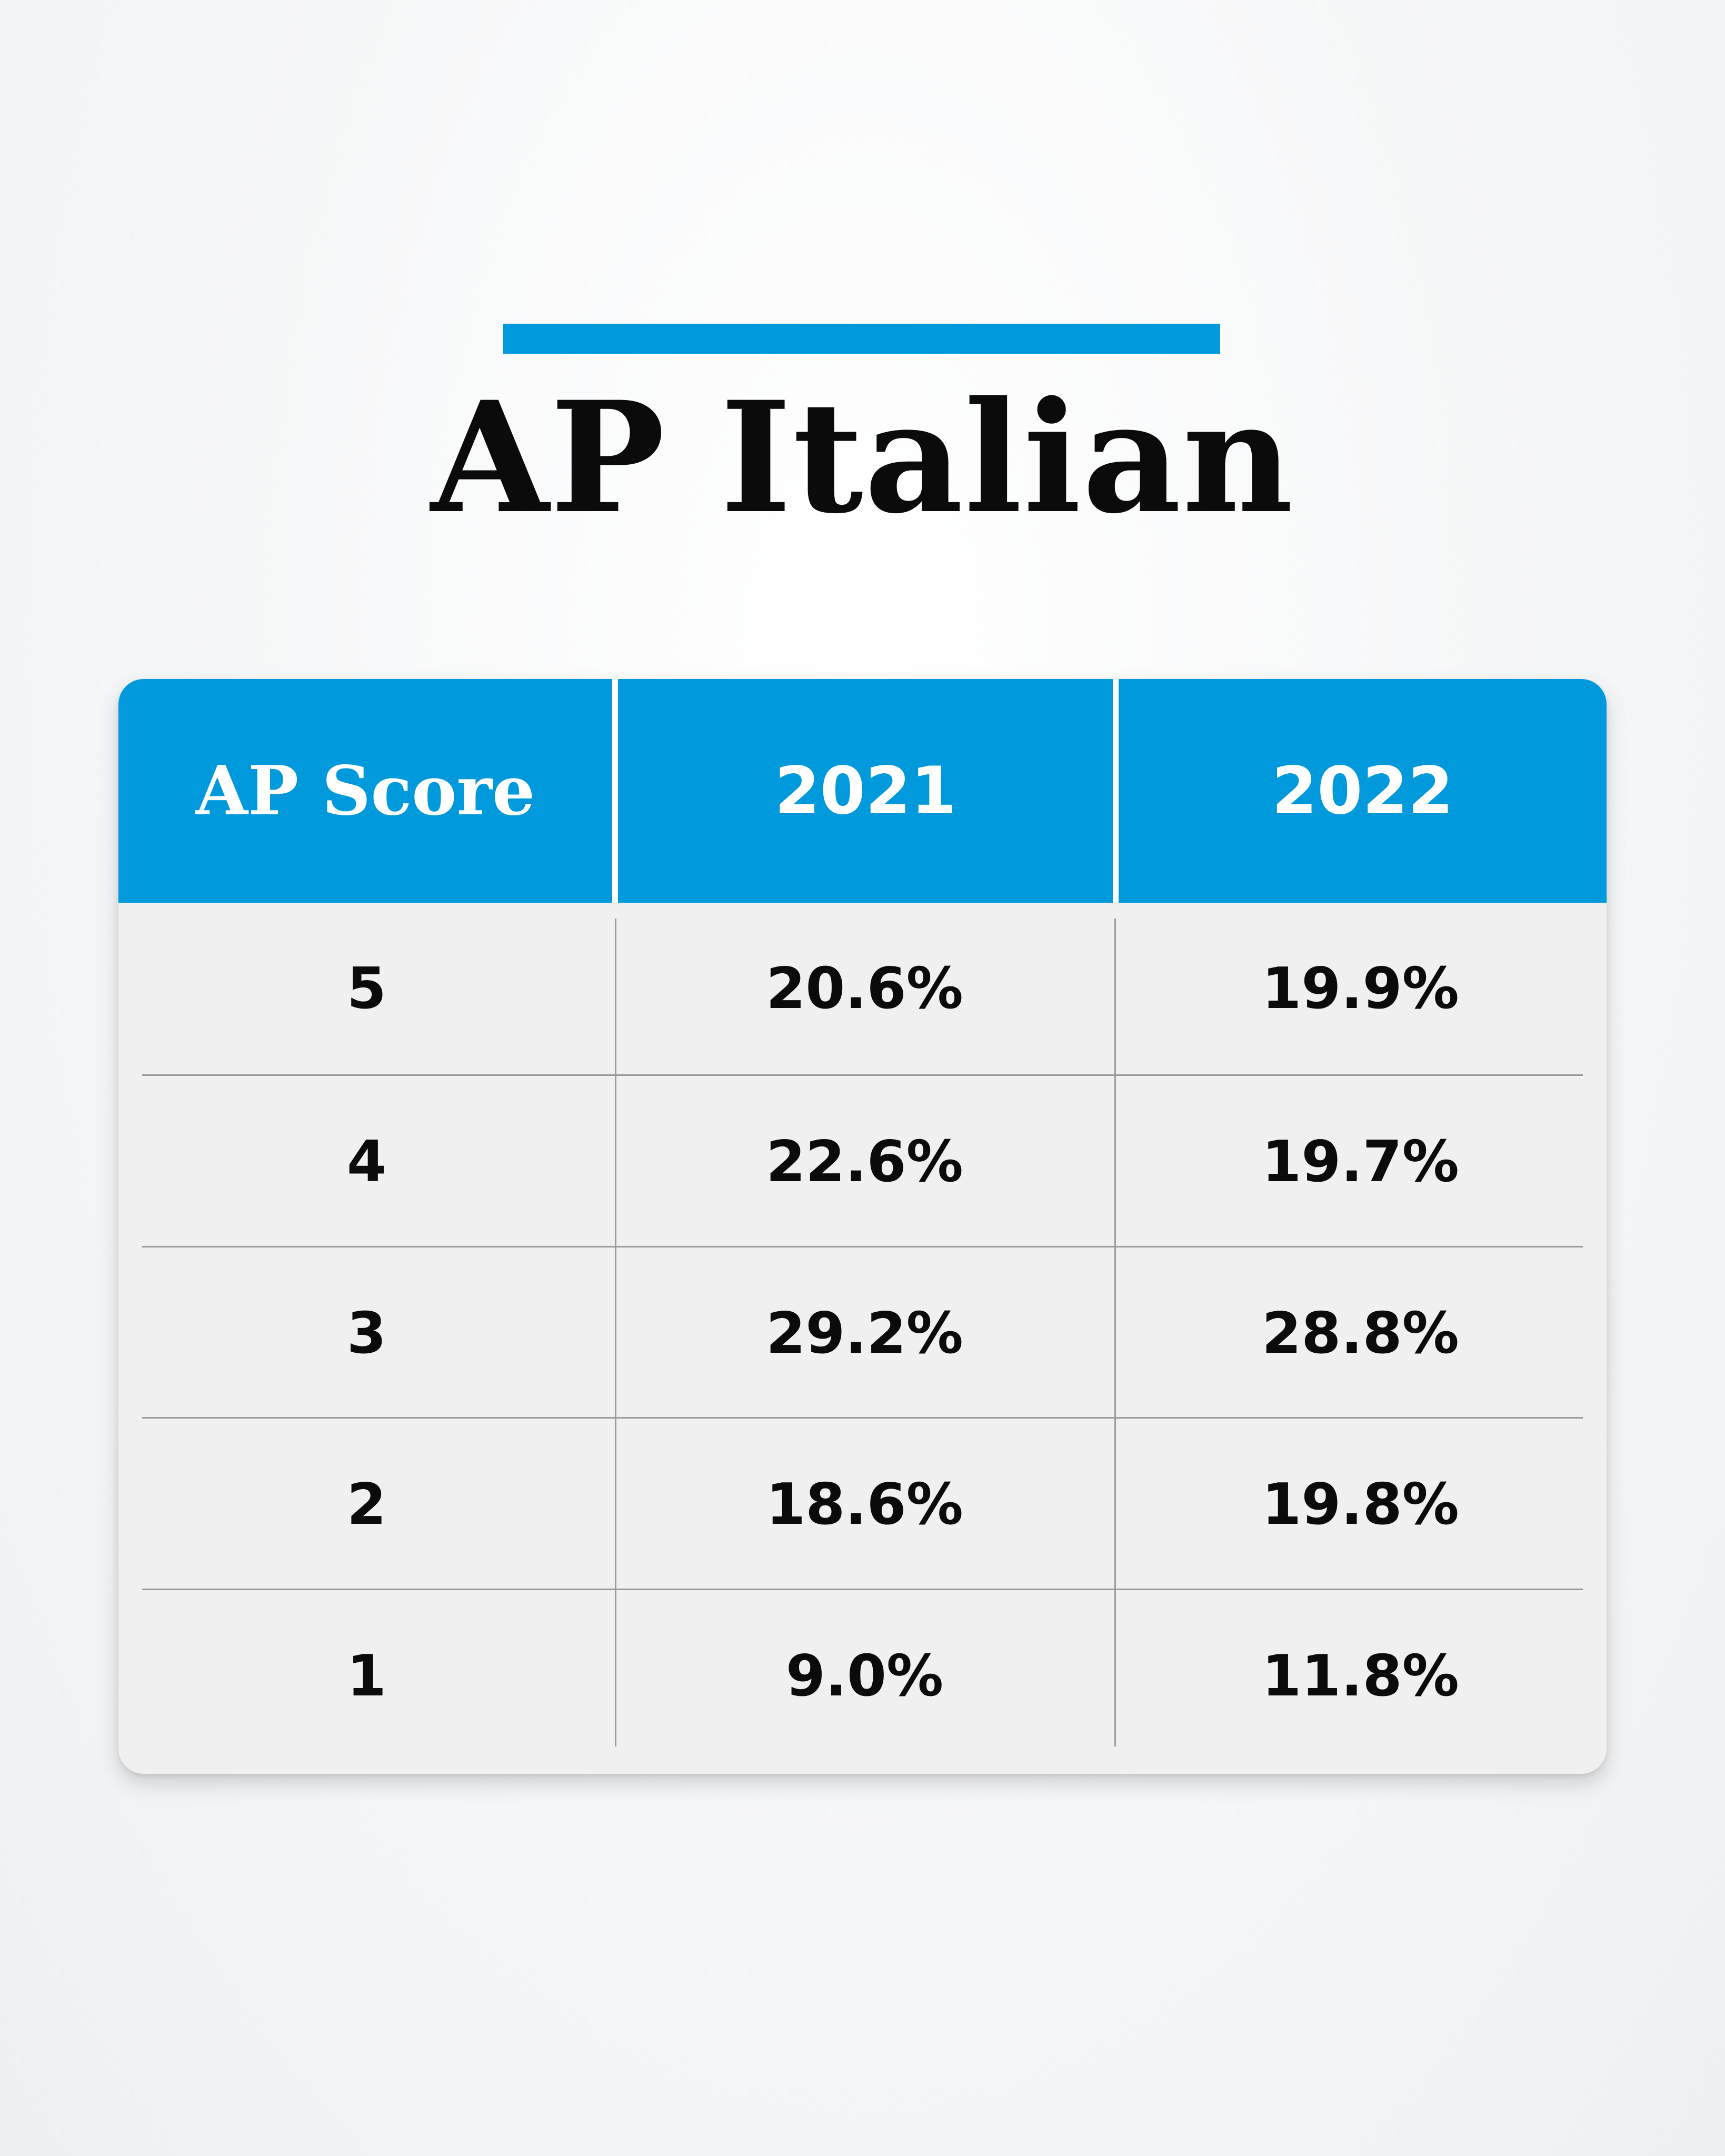  I want to click on table-row: 2 18.6% 19.8%, so click(862, 1504).